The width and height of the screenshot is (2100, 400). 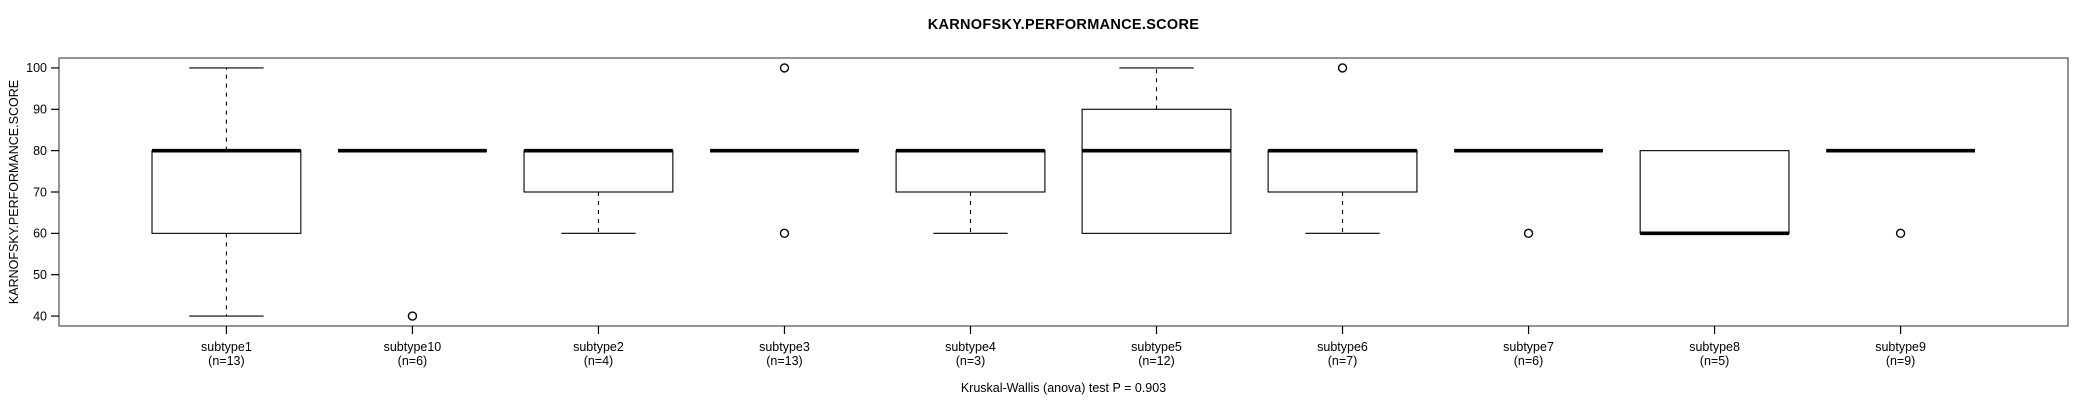 What do you see at coordinates (1901, 361) in the screenshot?
I see `x-axis-tick-sublabel: (n=9)` at bounding box center [1901, 361].